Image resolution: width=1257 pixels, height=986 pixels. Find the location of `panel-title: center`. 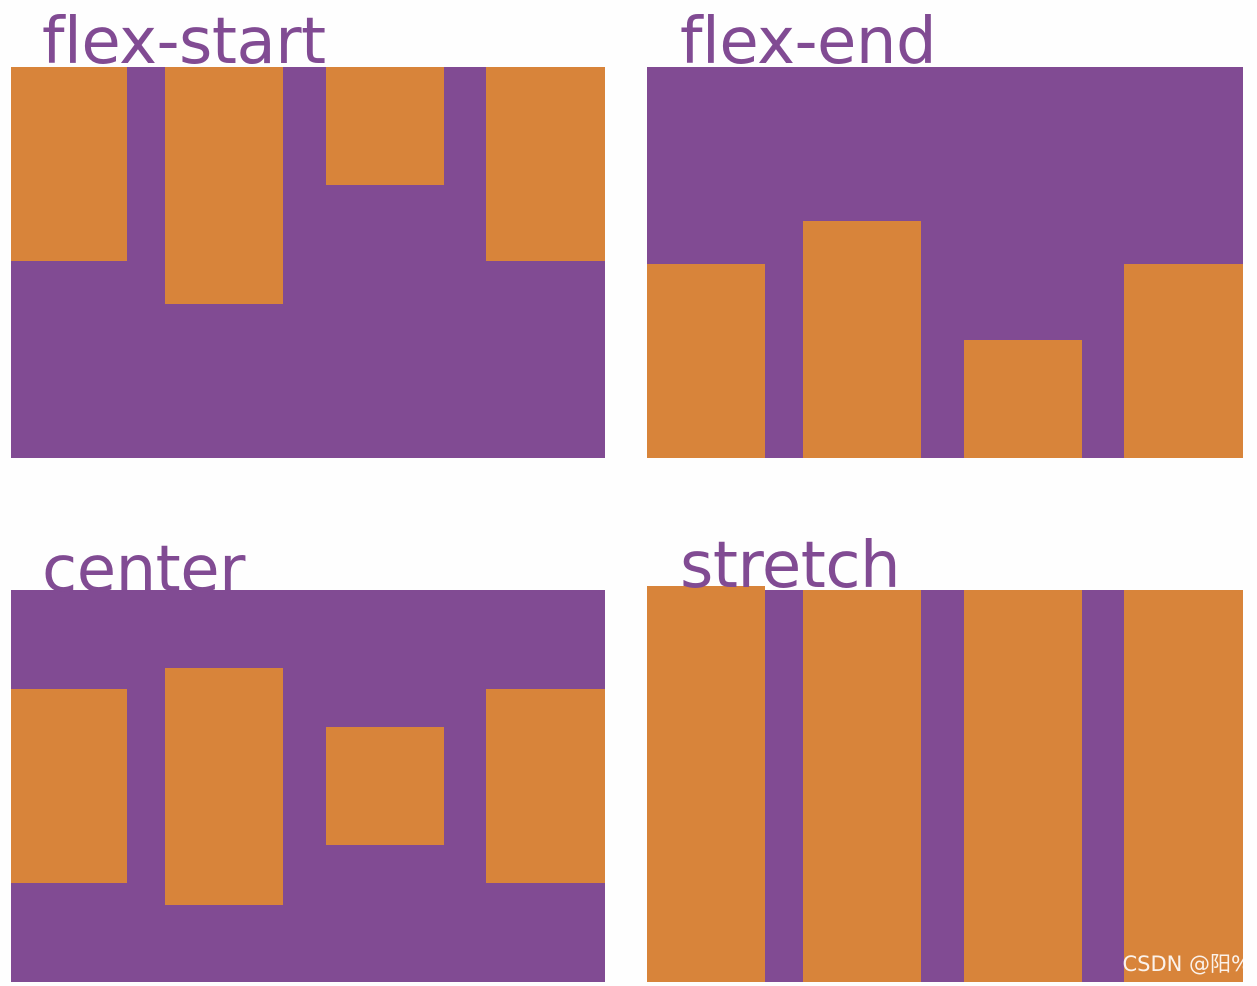

panel-title: center is located at coordinates (143, 570).